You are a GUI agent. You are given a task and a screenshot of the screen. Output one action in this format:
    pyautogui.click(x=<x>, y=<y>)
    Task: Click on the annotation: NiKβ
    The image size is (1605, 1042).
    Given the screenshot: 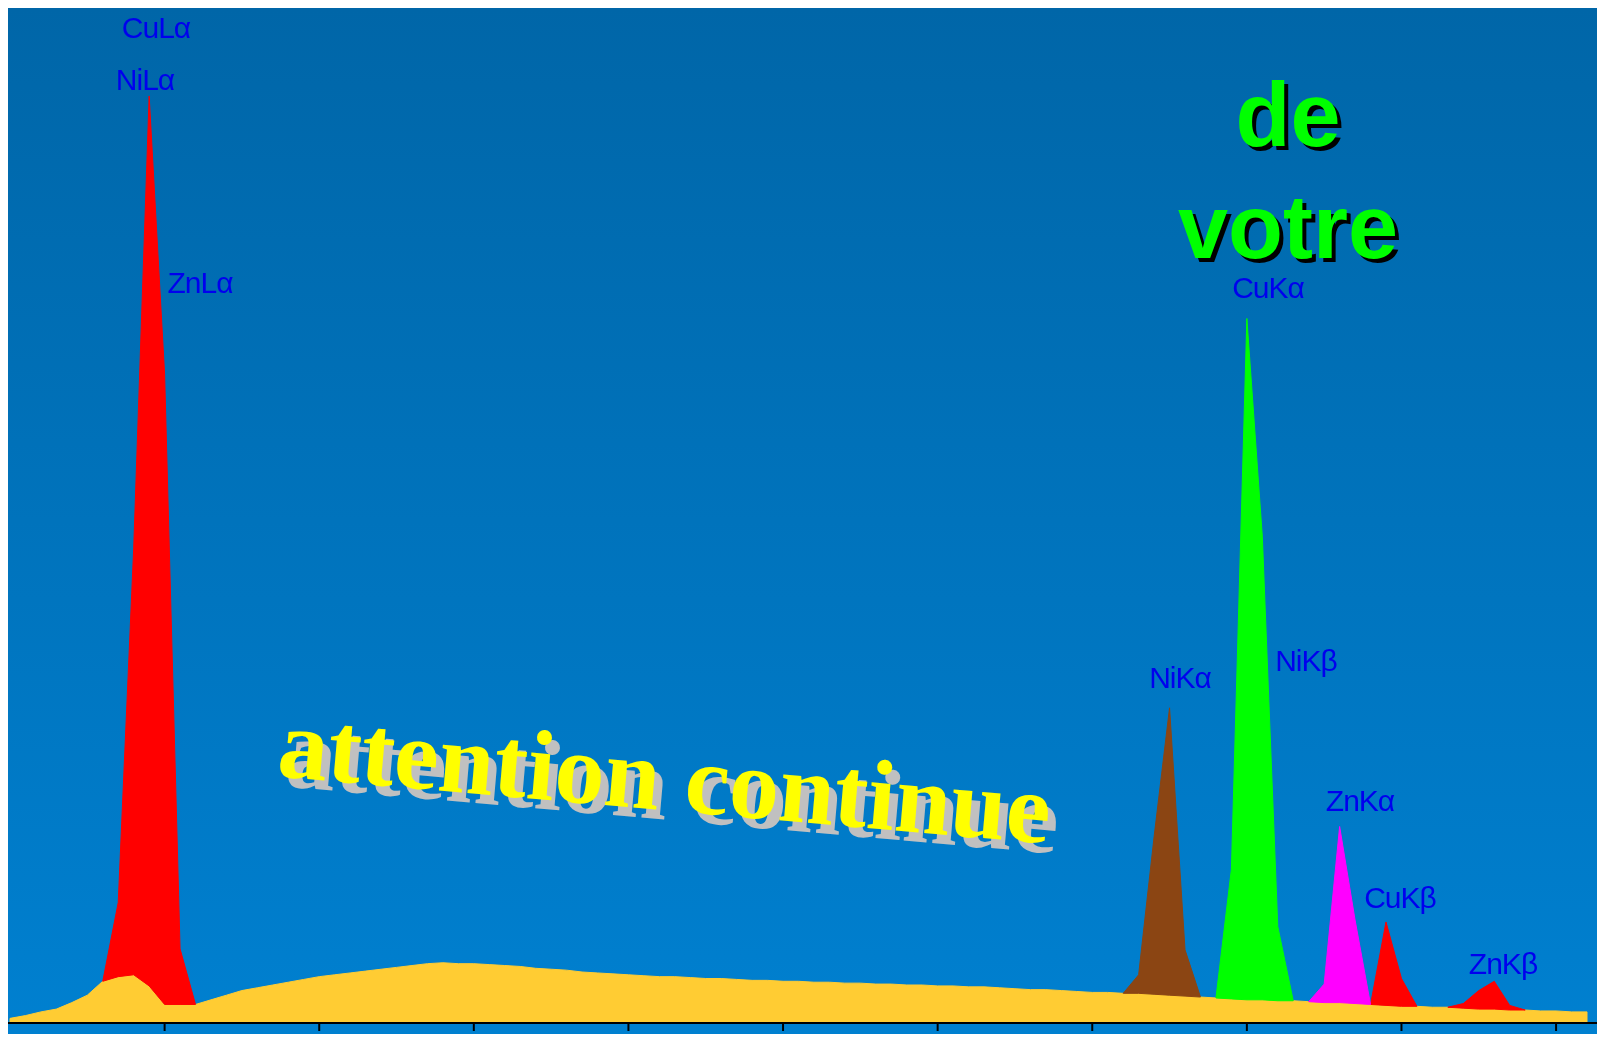 What is the action you would take?
    pyautogui.click(x=1306, y=660)
    